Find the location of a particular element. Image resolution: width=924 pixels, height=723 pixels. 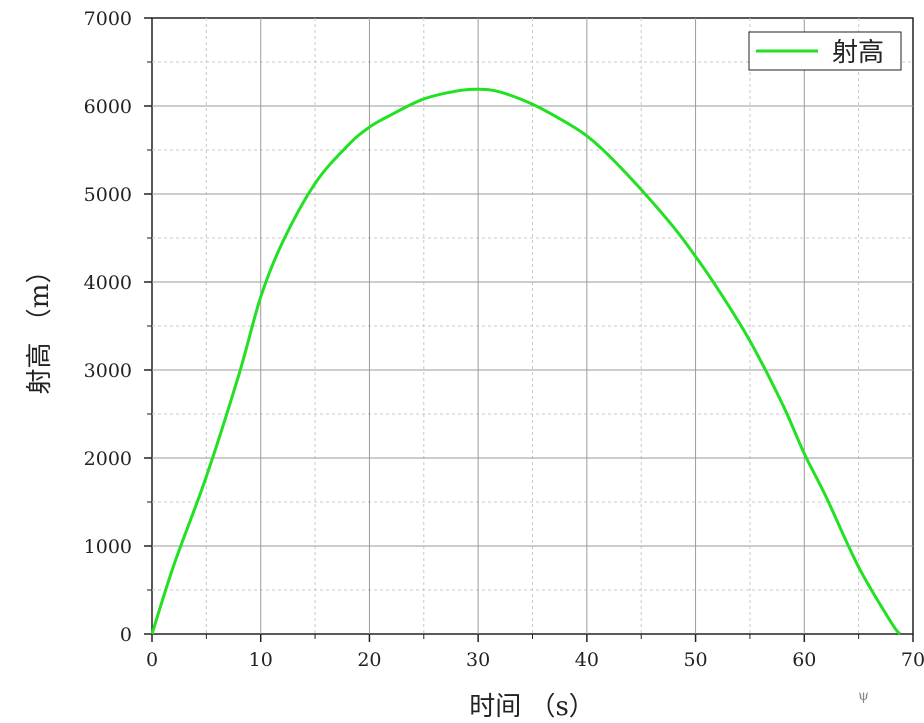

y-tick-label: 2000 is located at coordinates (108, 459).